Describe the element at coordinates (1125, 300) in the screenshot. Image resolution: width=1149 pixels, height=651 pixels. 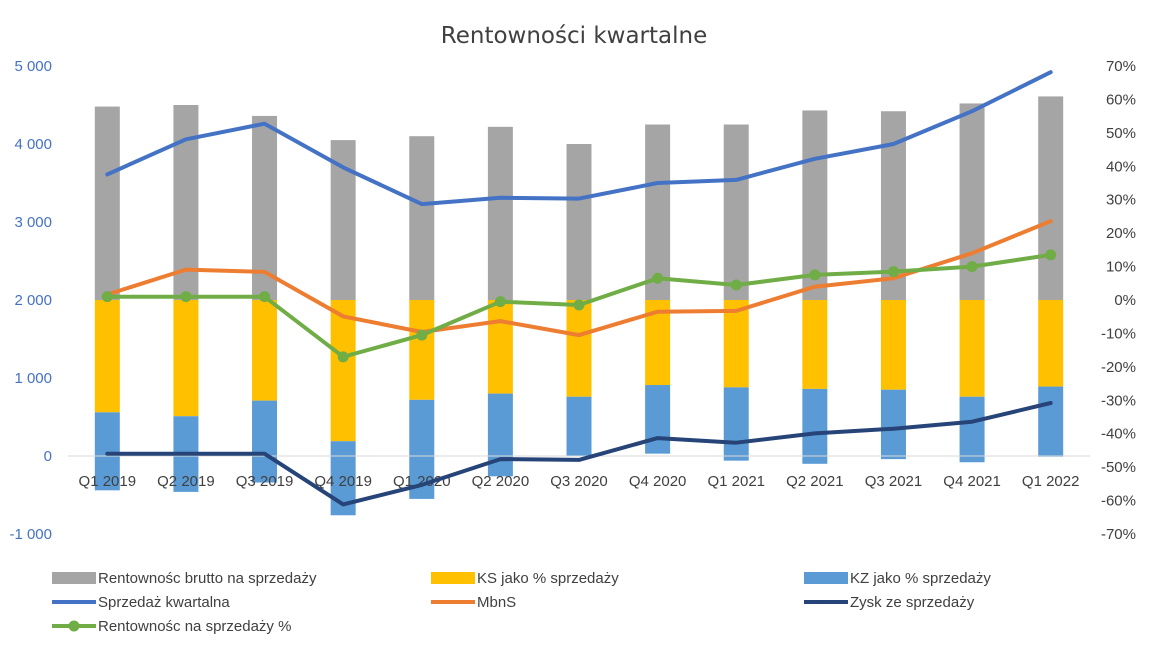
I see `y-right-tick-label: 0%` at that location.